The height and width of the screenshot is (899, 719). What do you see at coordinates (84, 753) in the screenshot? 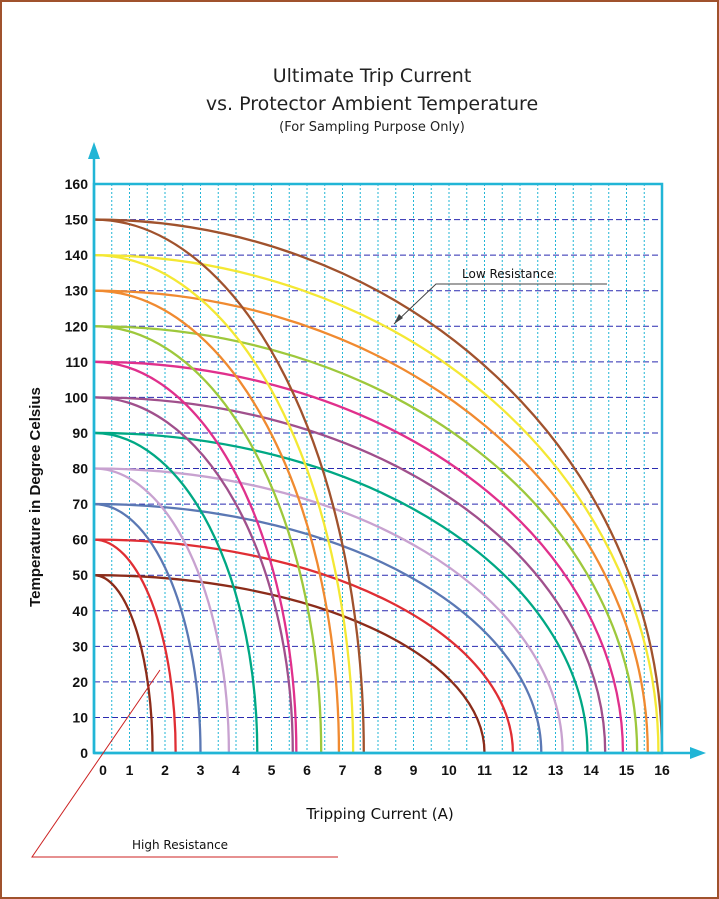
I see `y-tick-label: 0` at bounding box center [84, 753].